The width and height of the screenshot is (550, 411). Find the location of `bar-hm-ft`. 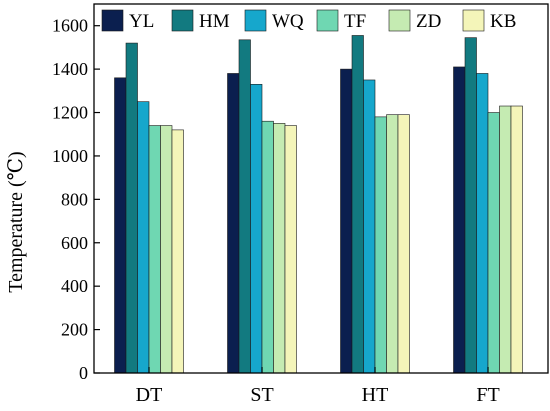

bar-hm-ft is located at coordinates (470, 205).